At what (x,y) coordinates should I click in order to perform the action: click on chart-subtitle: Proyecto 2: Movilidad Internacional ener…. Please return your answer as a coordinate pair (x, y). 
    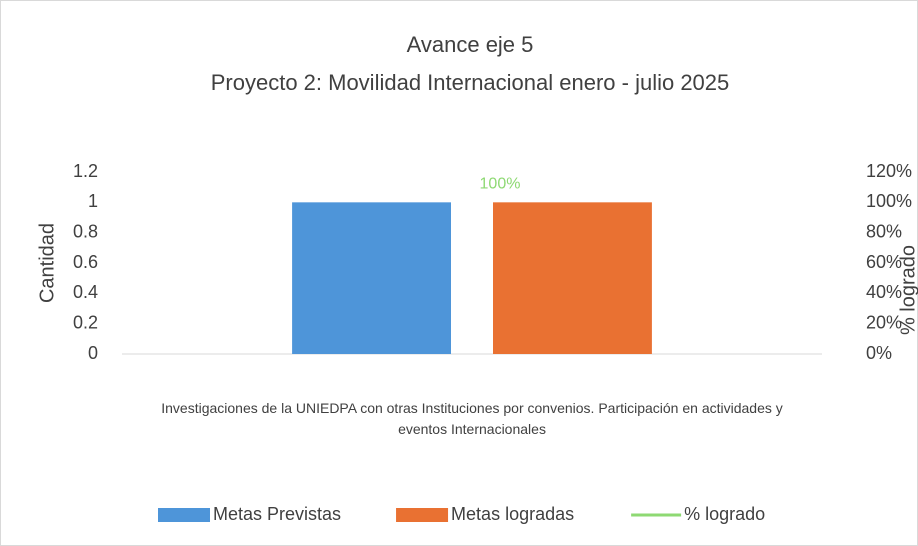
    Looking at the image, I should click on (470, 82).